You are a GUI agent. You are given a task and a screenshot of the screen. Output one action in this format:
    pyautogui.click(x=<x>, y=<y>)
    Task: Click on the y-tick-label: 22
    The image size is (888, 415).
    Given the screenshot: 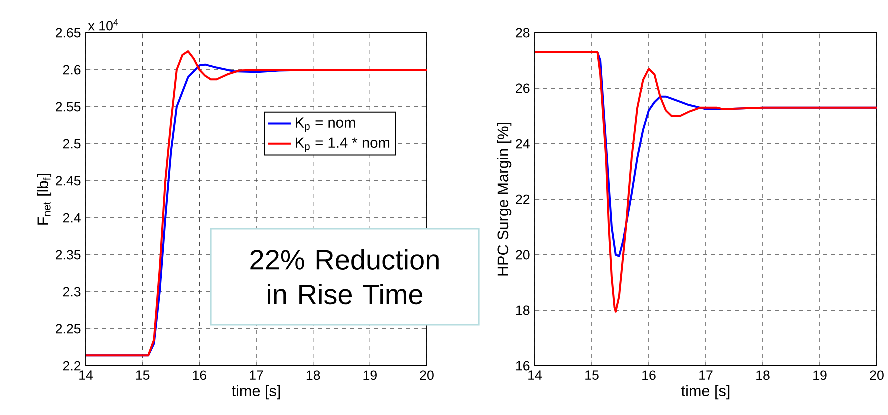 What is the action you would take?
    pyautogui.click(x=523, y=199)
    